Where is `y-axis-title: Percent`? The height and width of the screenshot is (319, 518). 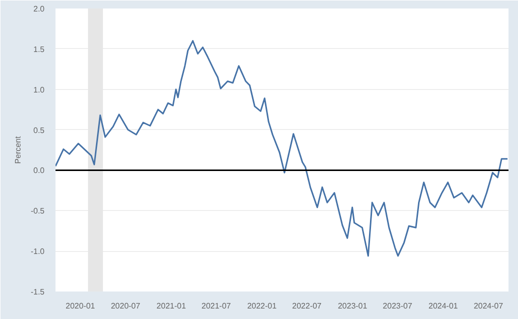 y-axis-title: Percent is located at coordinates (18, 149).